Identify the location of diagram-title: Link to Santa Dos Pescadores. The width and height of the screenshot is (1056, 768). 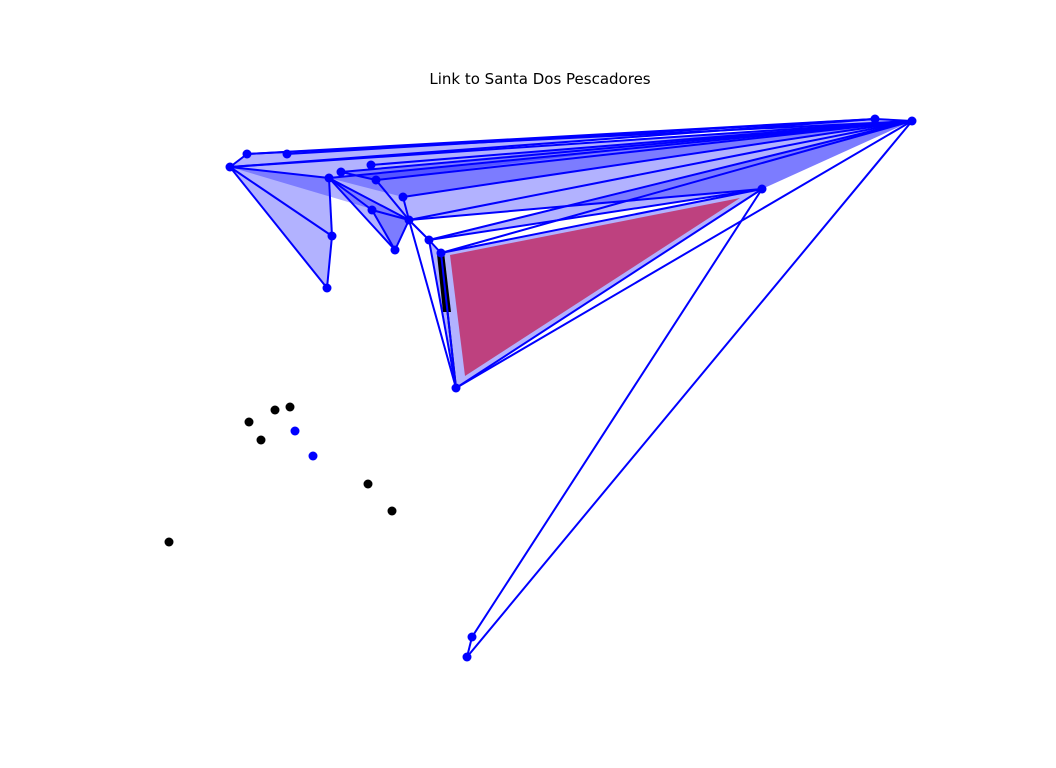
(539, 79).